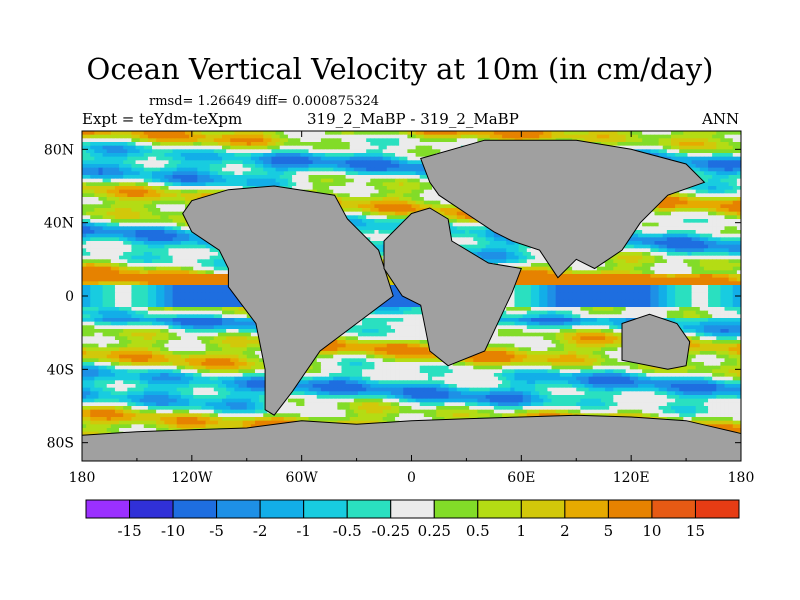  Describe the element at coordinates (192, 478) in the screenshot. I see `x-tick-label: 120W` at that location.